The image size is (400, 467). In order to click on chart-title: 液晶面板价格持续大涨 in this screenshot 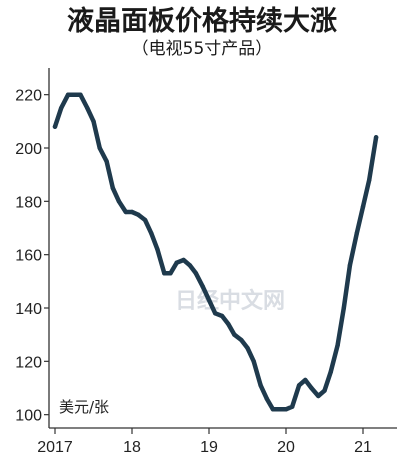, I will do `click(202, 21)`.